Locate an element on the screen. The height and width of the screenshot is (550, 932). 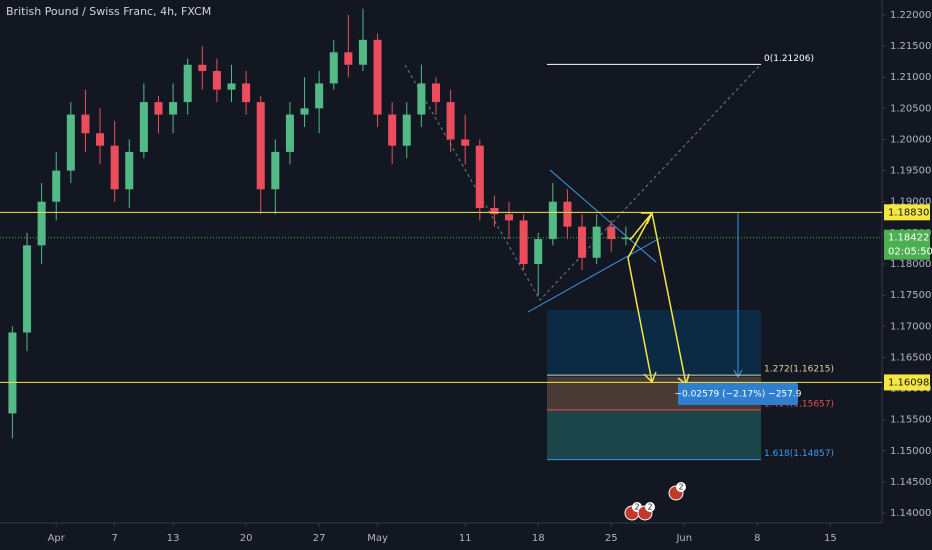
measure-box is located at coordinates (738, 394).